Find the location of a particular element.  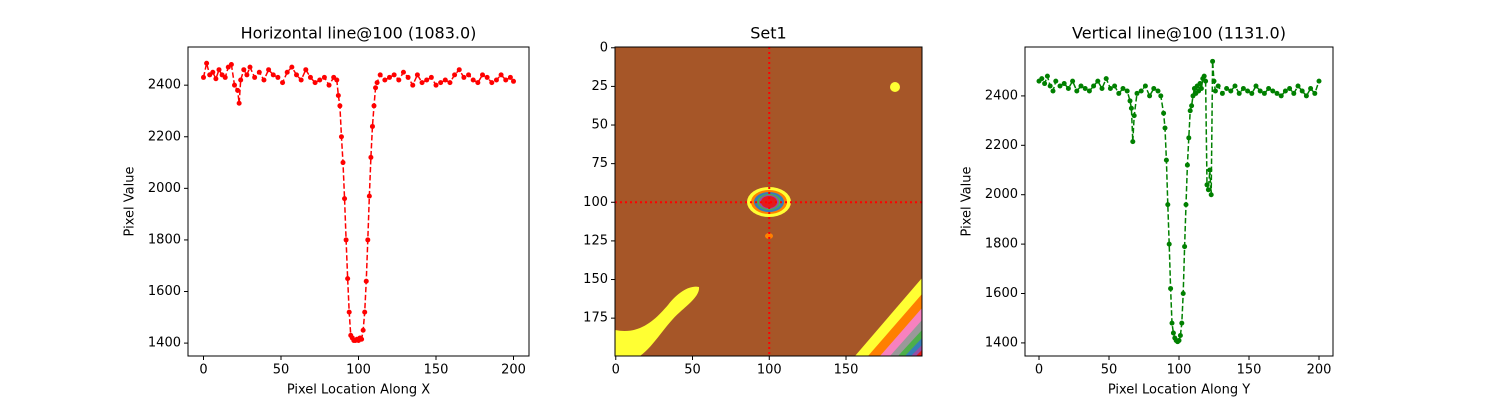

x-axis-label: Pixel Location Along X is located at coordinates (358, 390).